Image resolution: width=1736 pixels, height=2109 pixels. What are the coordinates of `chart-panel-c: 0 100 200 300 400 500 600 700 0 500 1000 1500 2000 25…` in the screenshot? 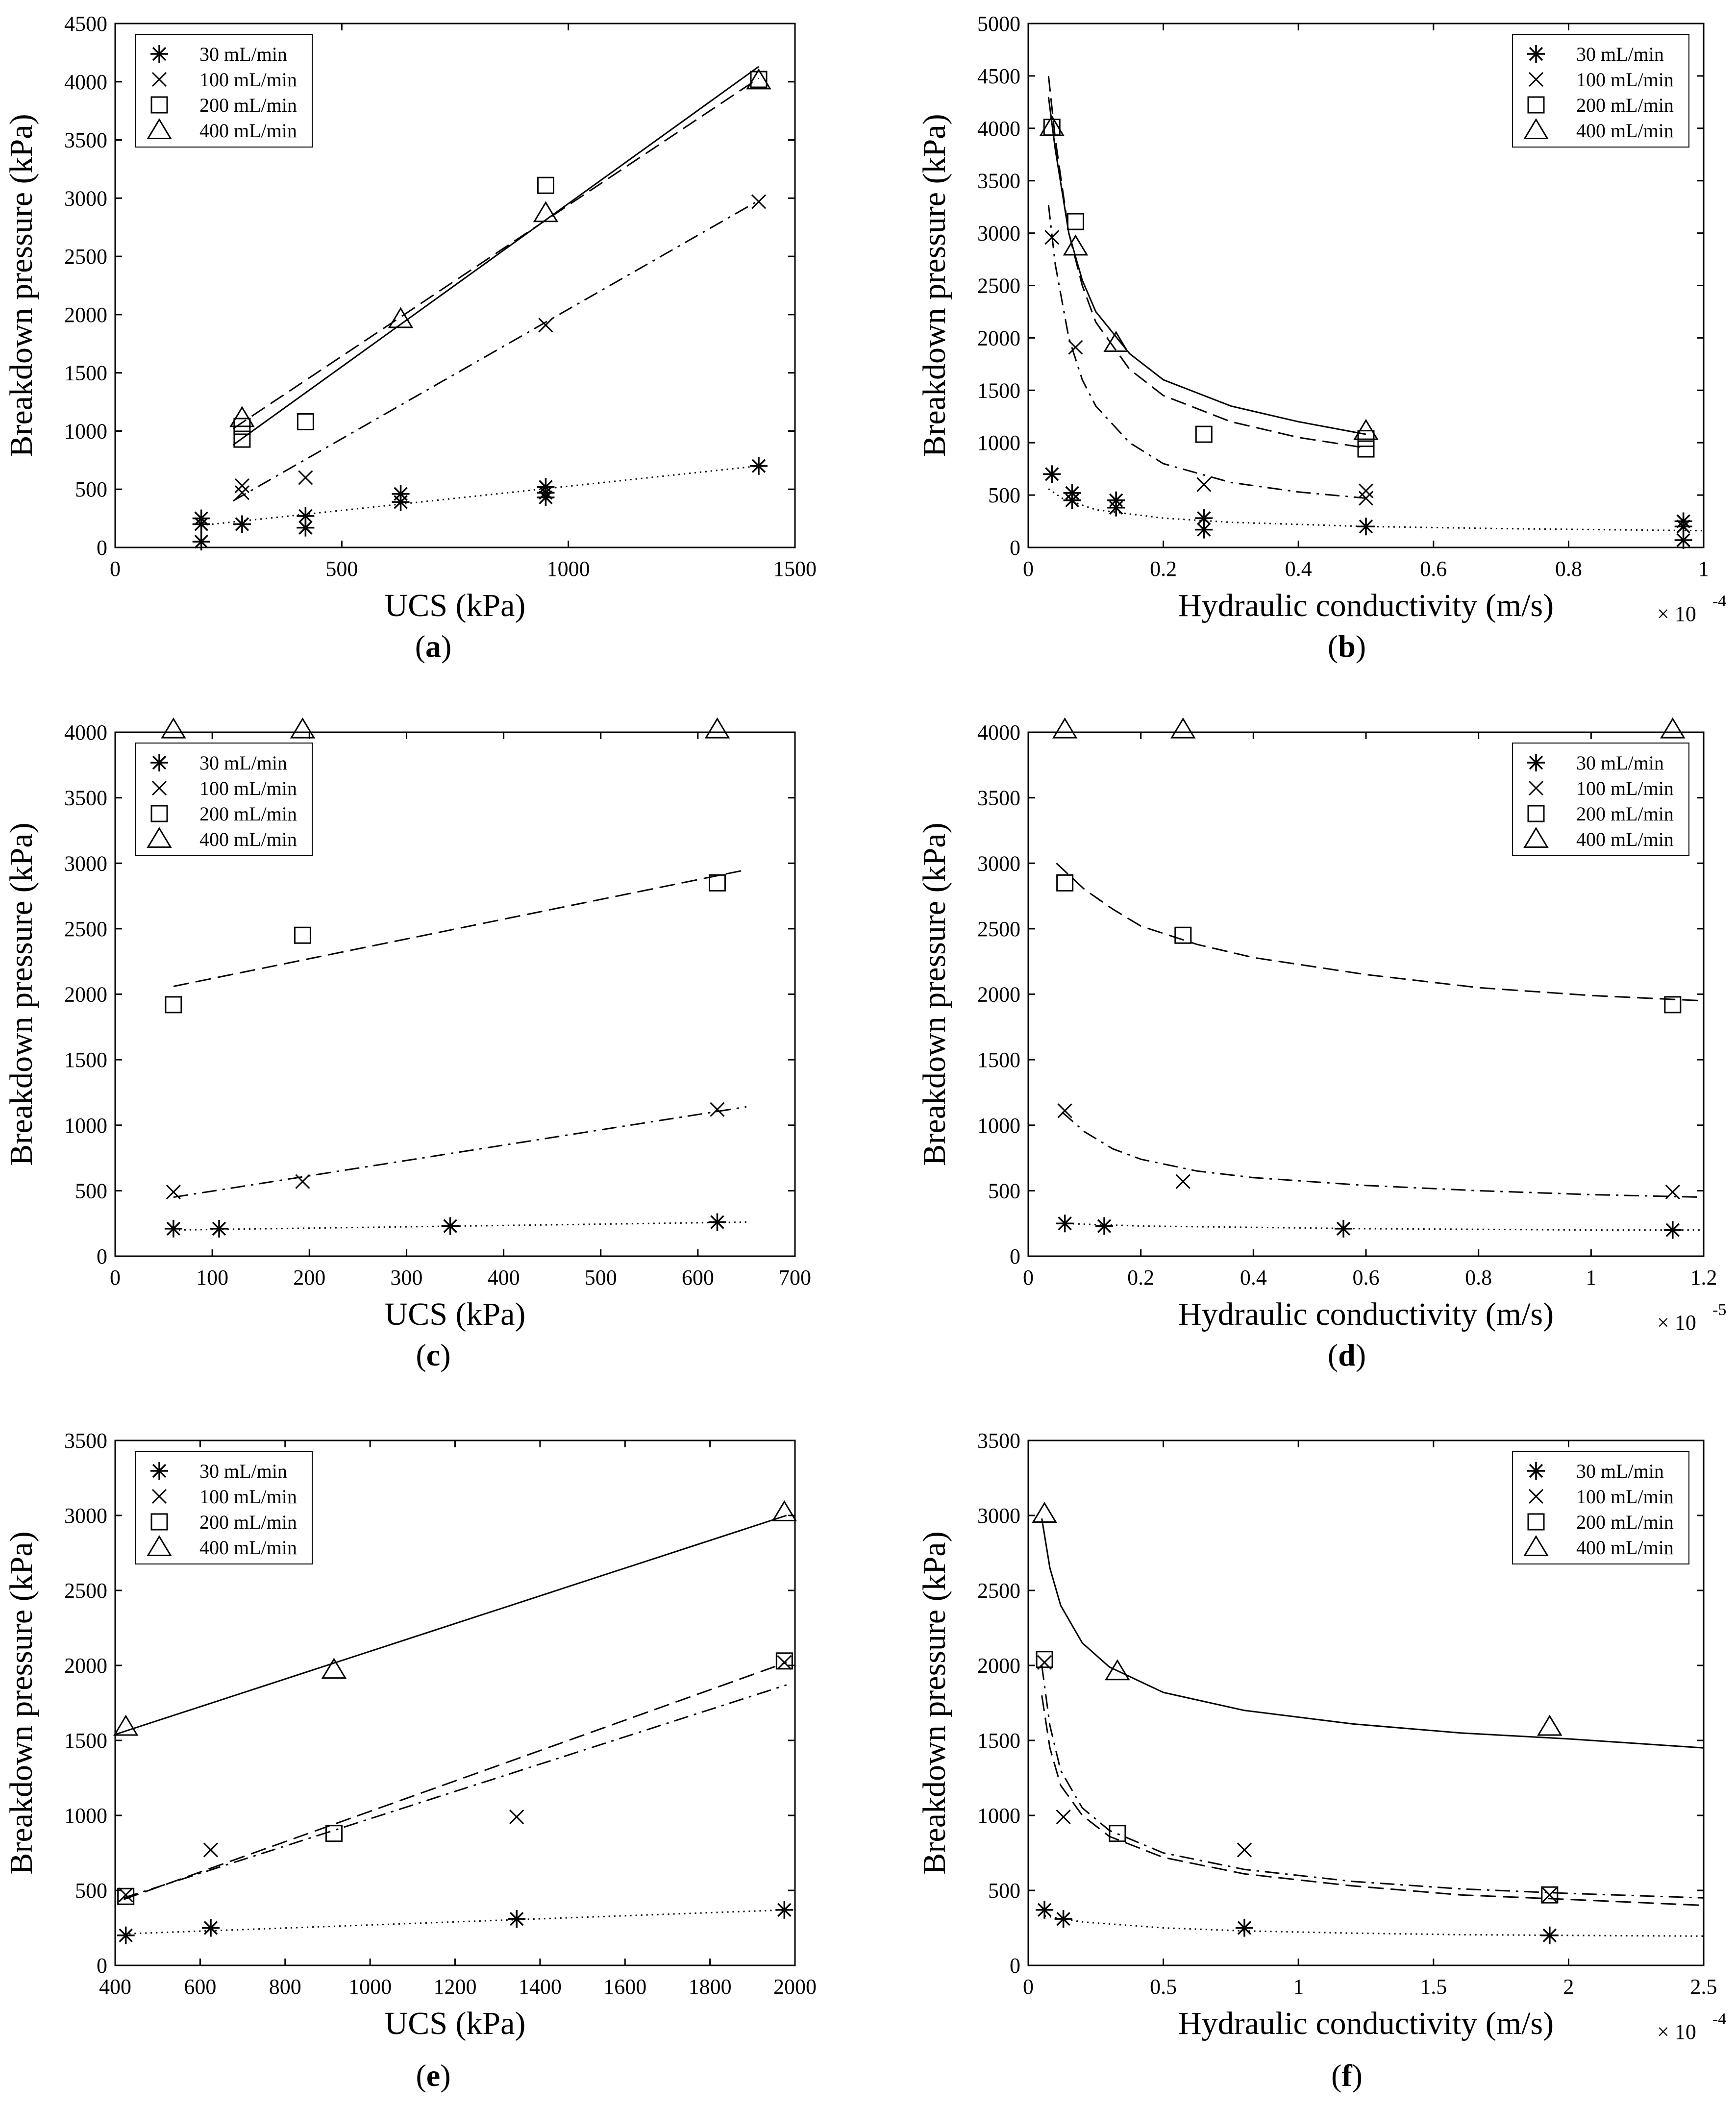 It's located at (407, 1025).